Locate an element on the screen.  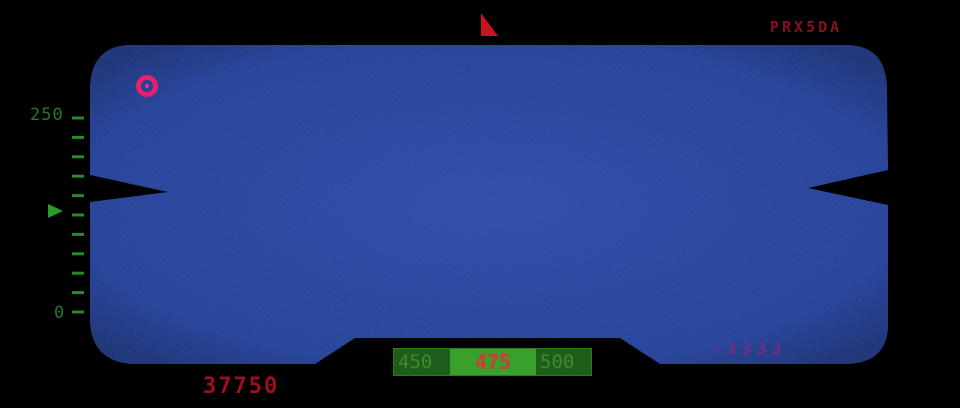
heading-current-value: 475 is located at coordinates (493, 362).